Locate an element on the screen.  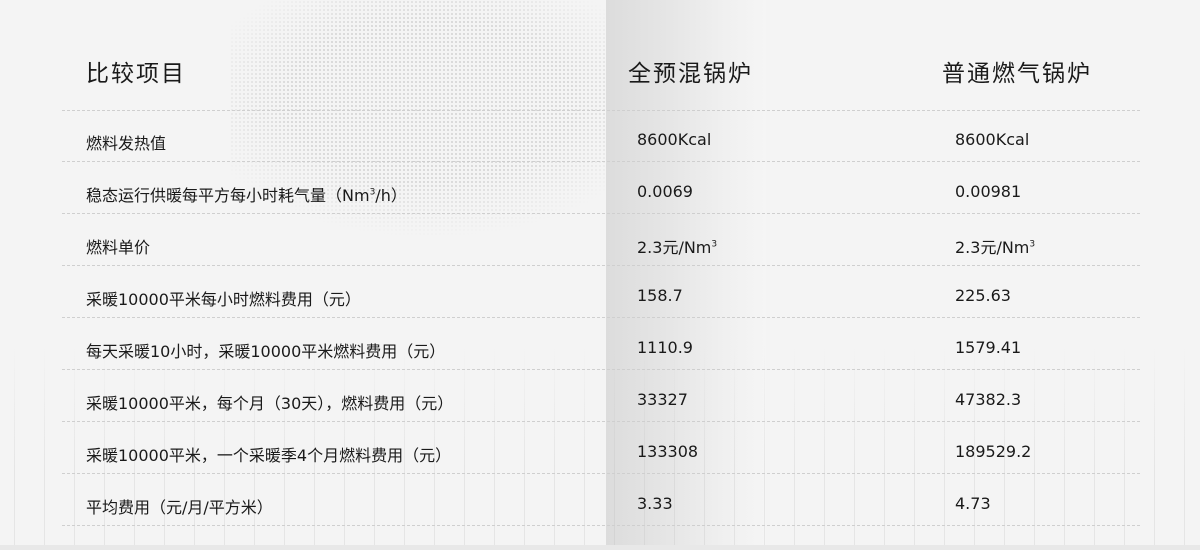
cell-col1: 1110.9 is located at coordinates (665, 347).